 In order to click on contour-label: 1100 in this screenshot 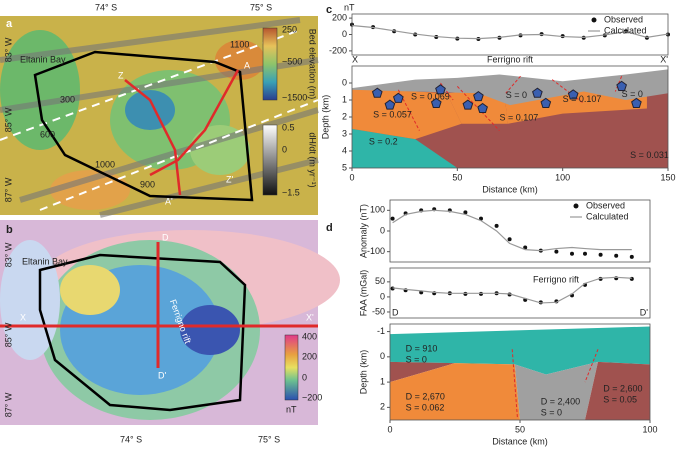, I will do `click(239, 44)`.